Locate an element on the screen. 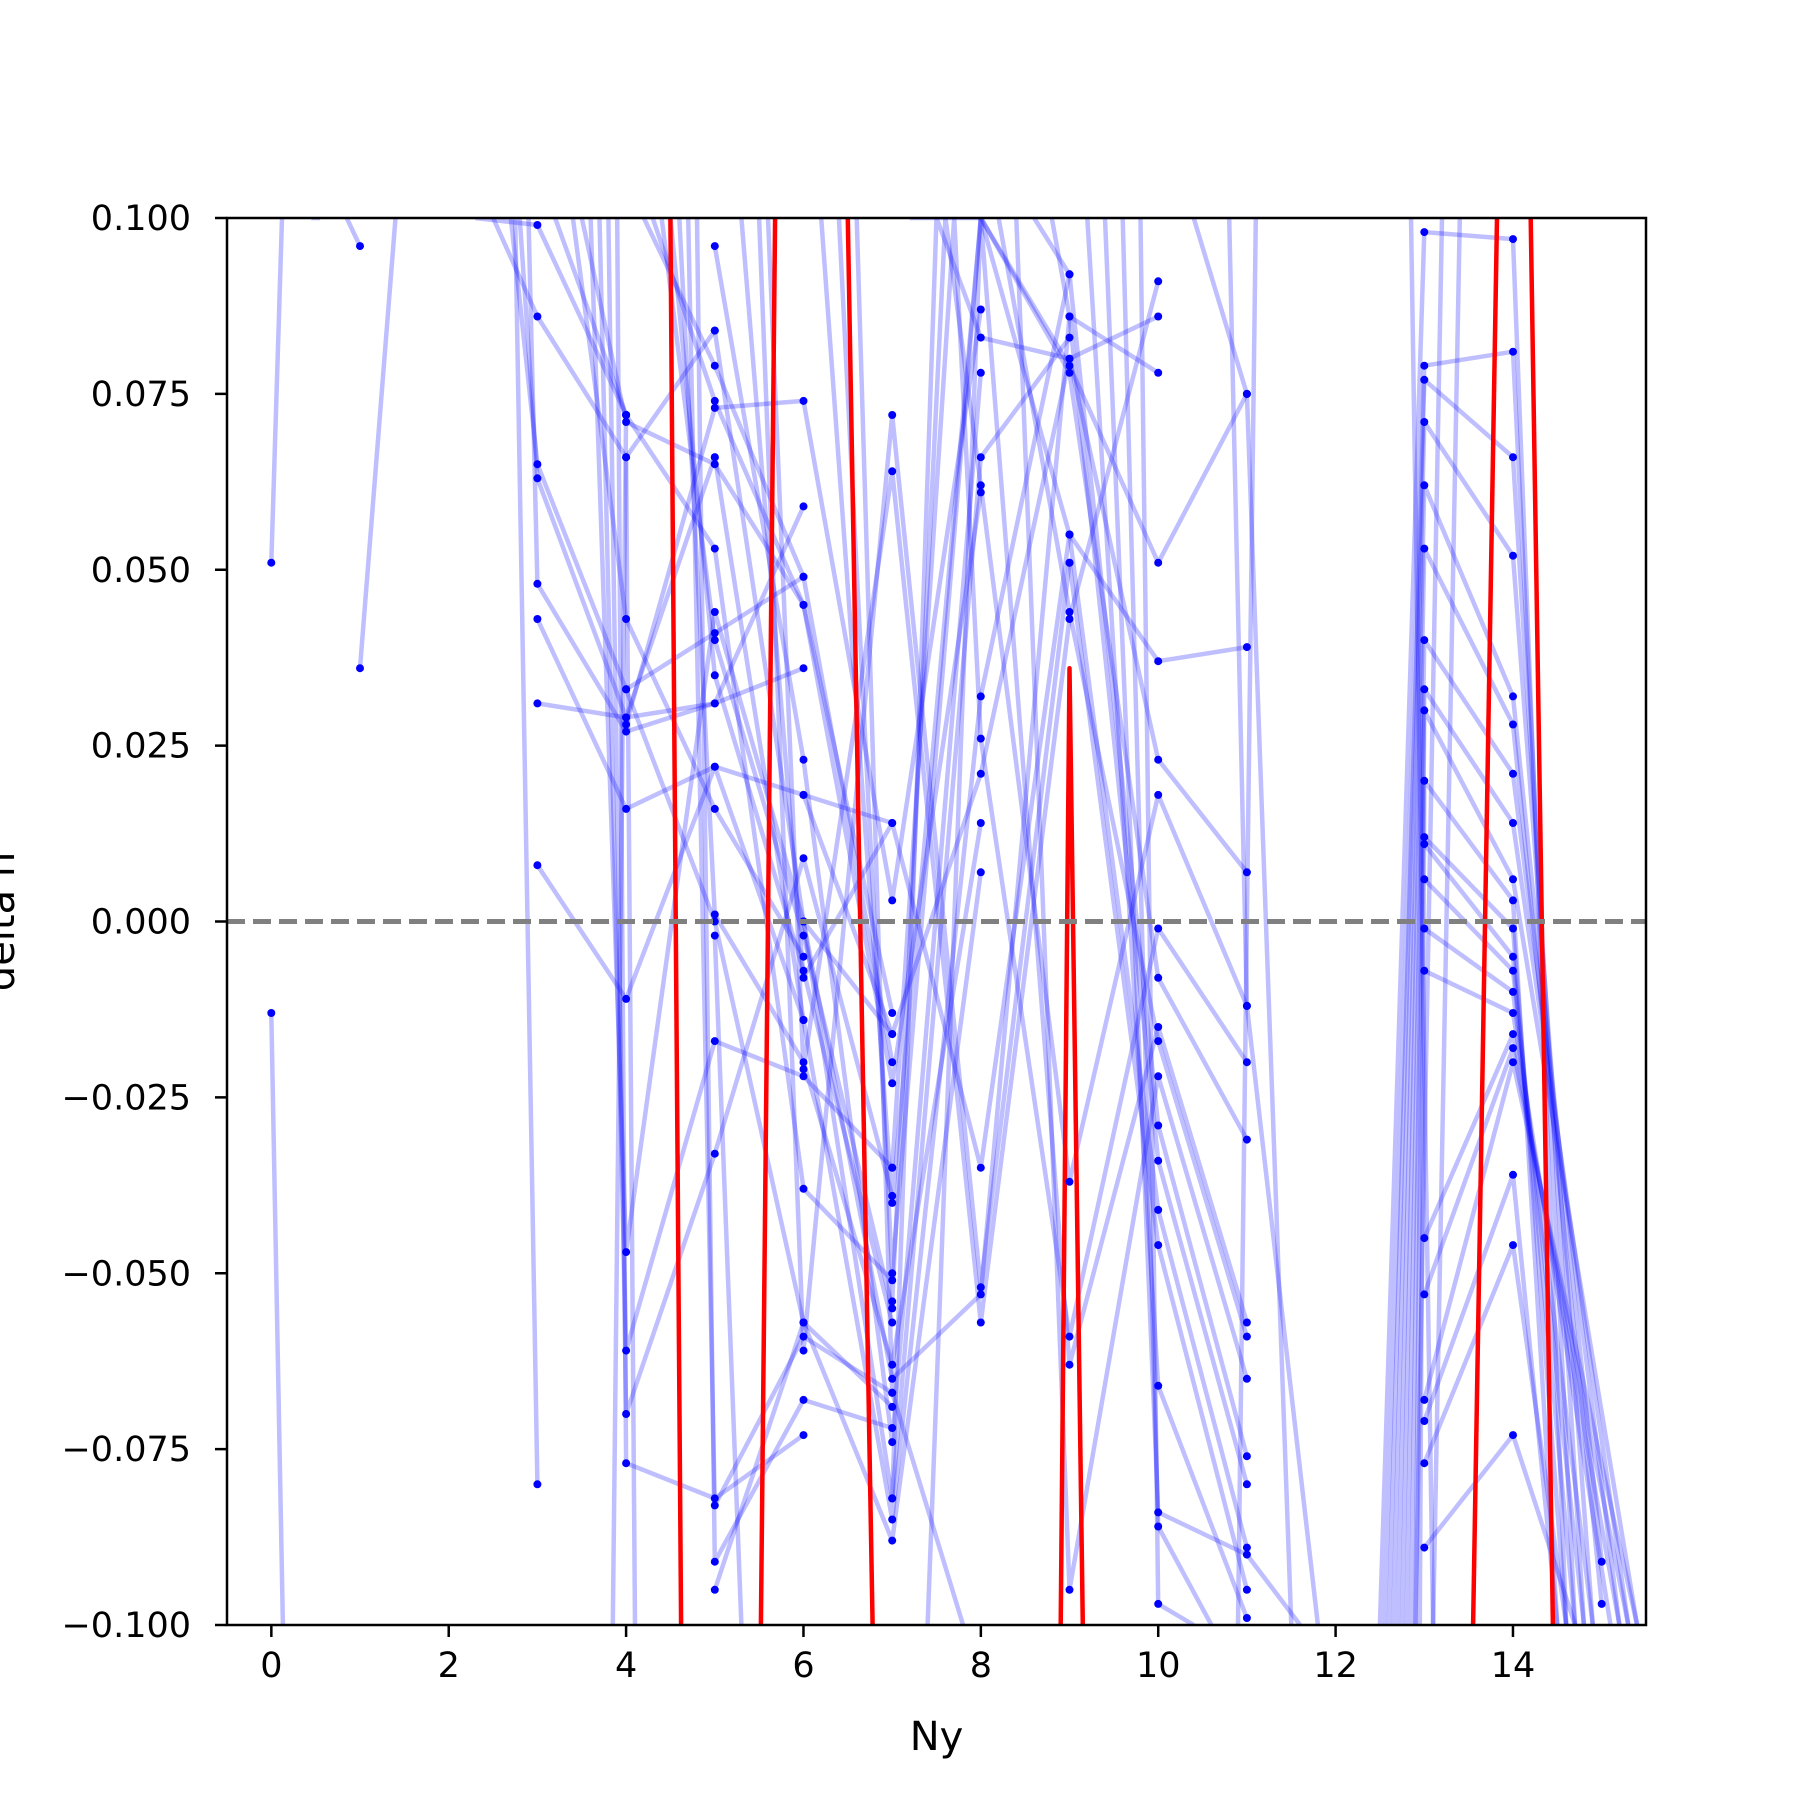 The height and width of the screenshot is (1805, 1800). y-axis-label: delta h is located at coordinates (12, 921).